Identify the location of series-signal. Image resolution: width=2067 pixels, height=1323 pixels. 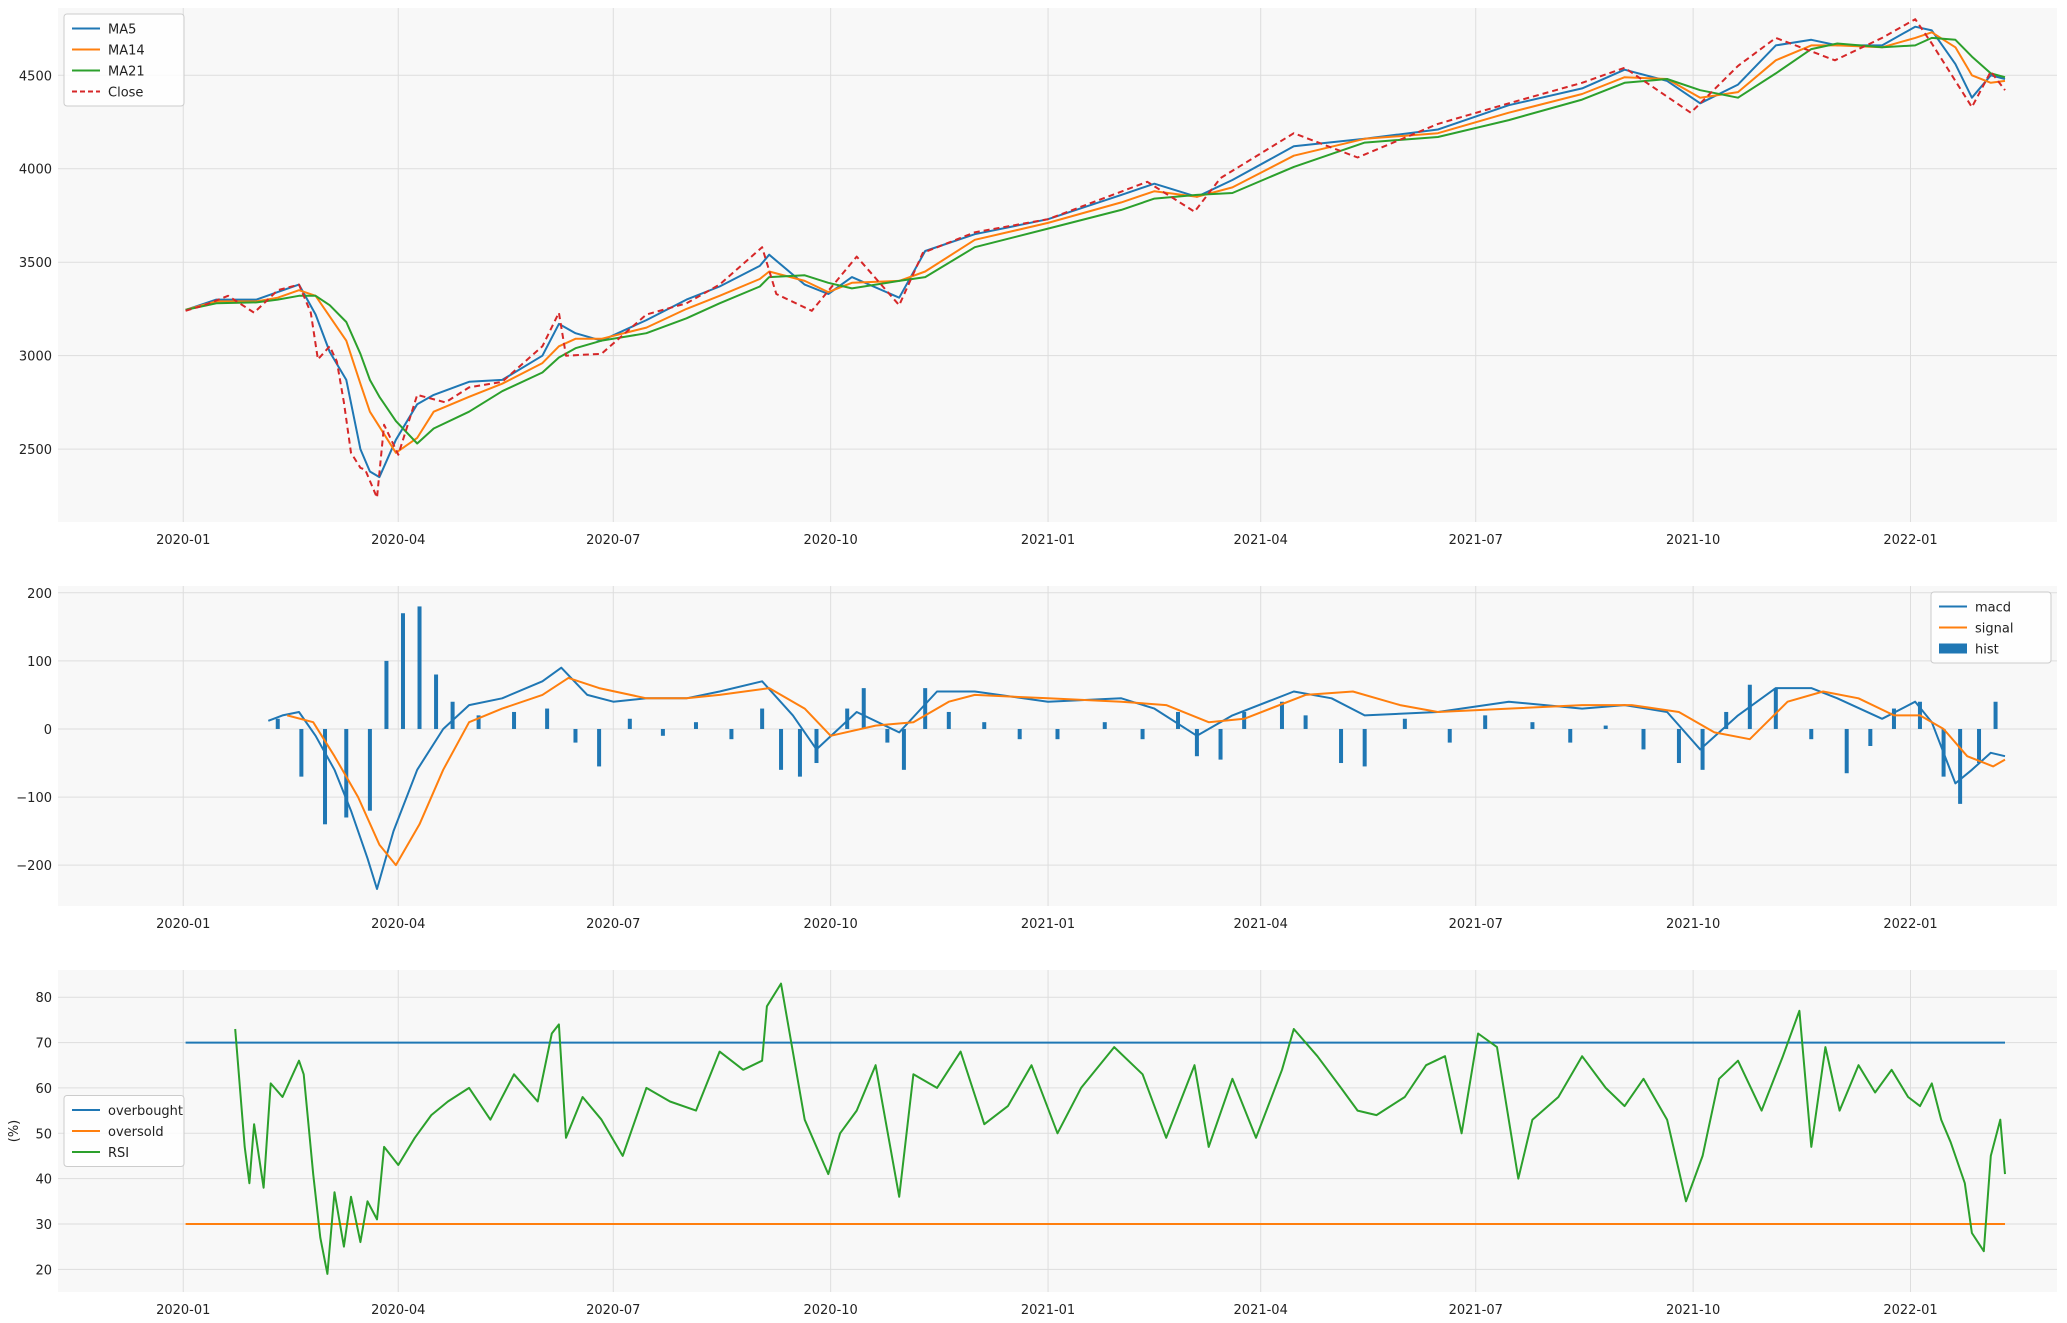
(1146, 771).